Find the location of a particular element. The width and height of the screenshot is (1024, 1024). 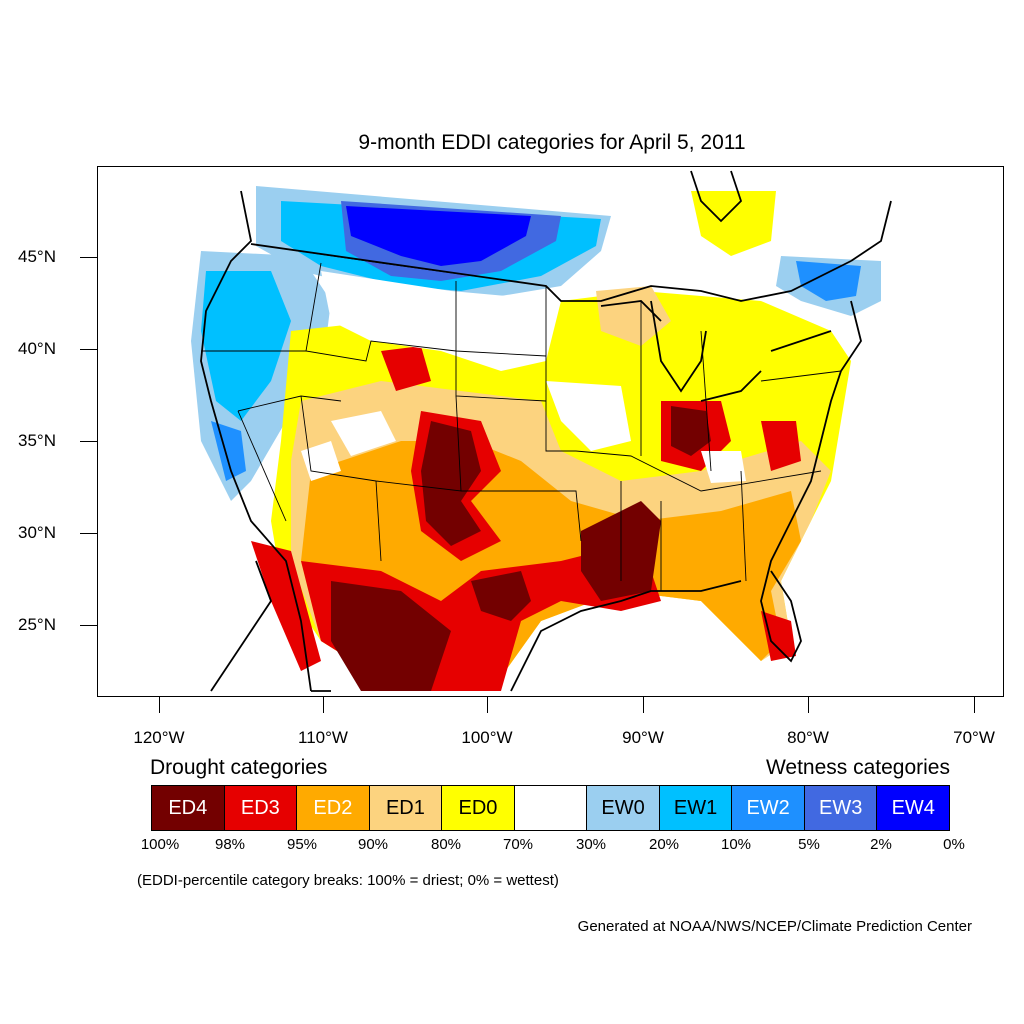

legend-percentile: 80% is located at coordinates (446, 844).